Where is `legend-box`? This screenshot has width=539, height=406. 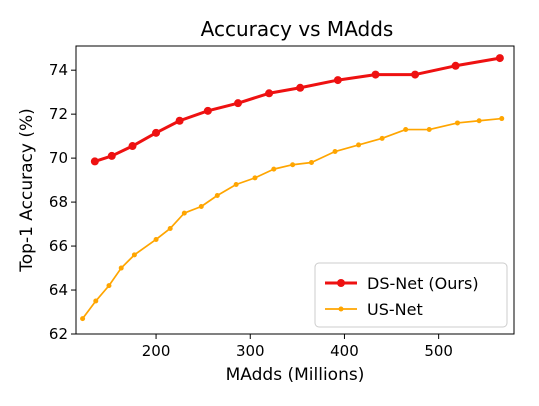 legend-box is located at coordinates (411, 295).